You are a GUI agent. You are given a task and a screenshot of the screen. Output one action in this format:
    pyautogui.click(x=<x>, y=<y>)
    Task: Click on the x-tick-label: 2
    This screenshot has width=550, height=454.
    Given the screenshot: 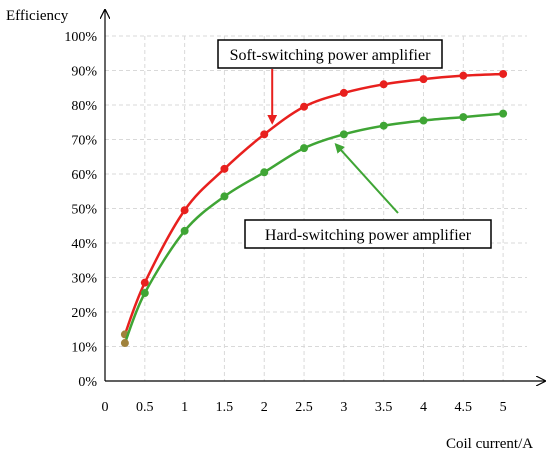 What is the action you would take?
    pyautogui.click(x=264, y=407)
    